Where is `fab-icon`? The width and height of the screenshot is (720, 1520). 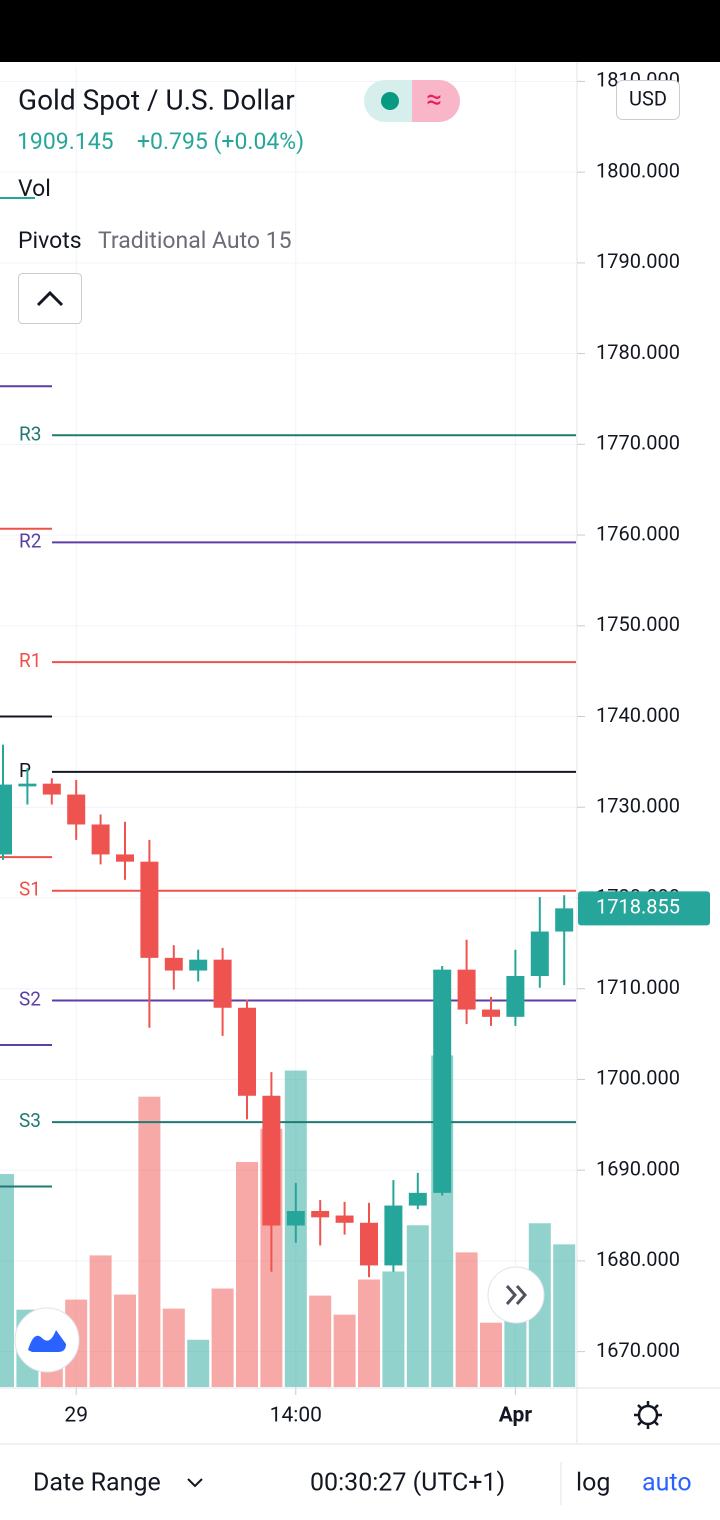 fab-icon is located at coordinates (47, 1341).